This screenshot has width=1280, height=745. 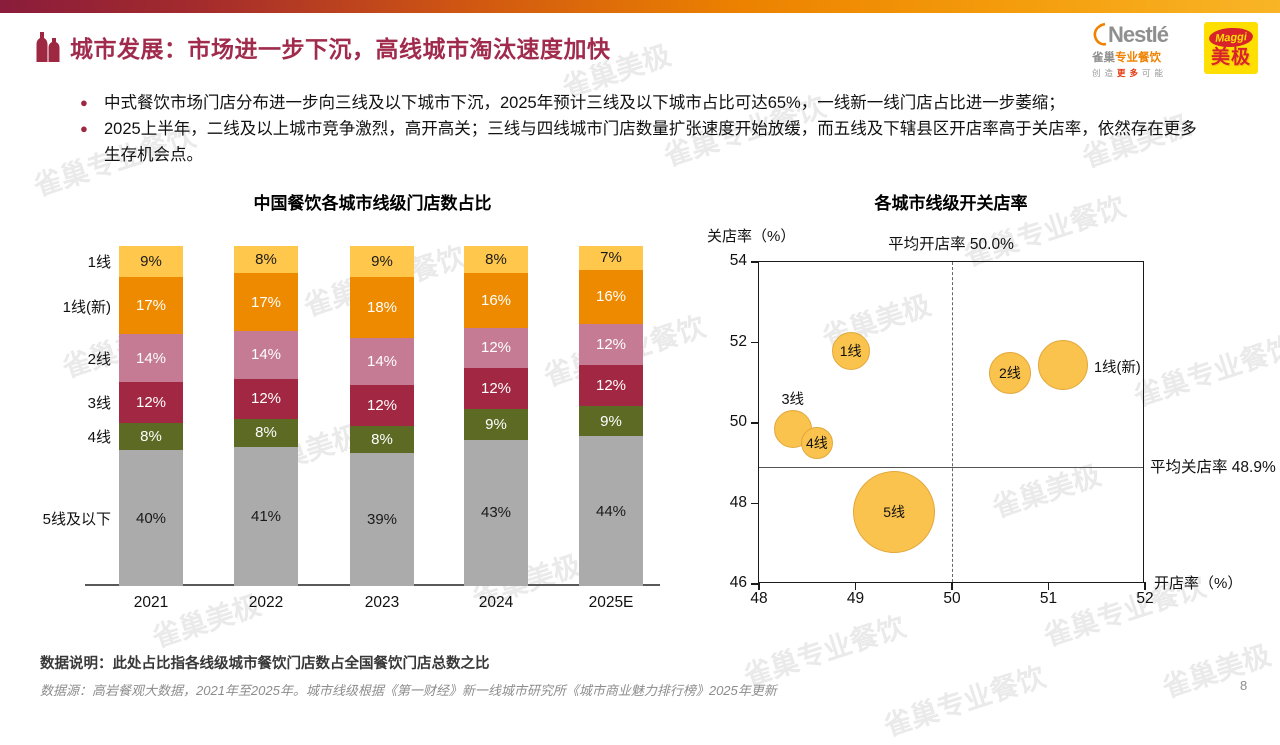 What do you see at coordinates (640, 6) in the screenshot?
I see `top-gradient-bar` at bounding box center [640, 6].